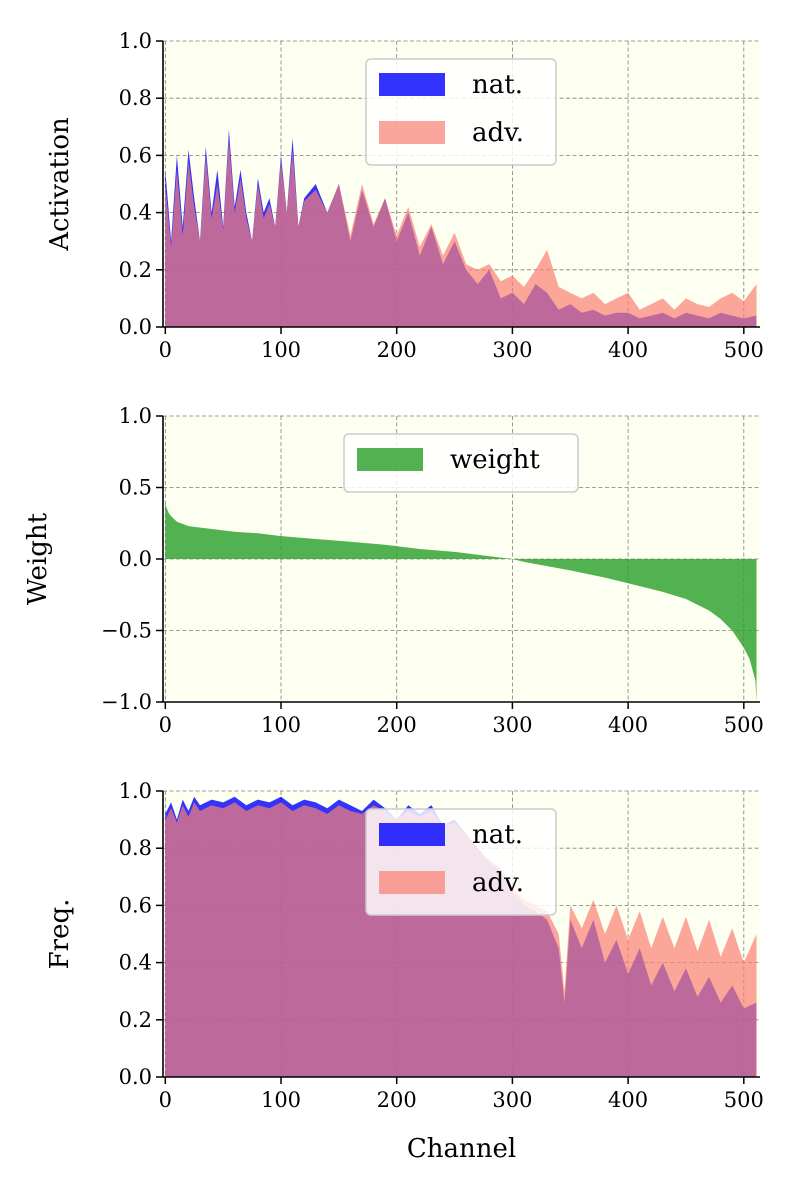 The height and width of the screenshot is (1200, 800). Describe the element at coordinates (165, 1100) in the screenshot. I see `panel-3-x-tick-label-0: 0` at that location.